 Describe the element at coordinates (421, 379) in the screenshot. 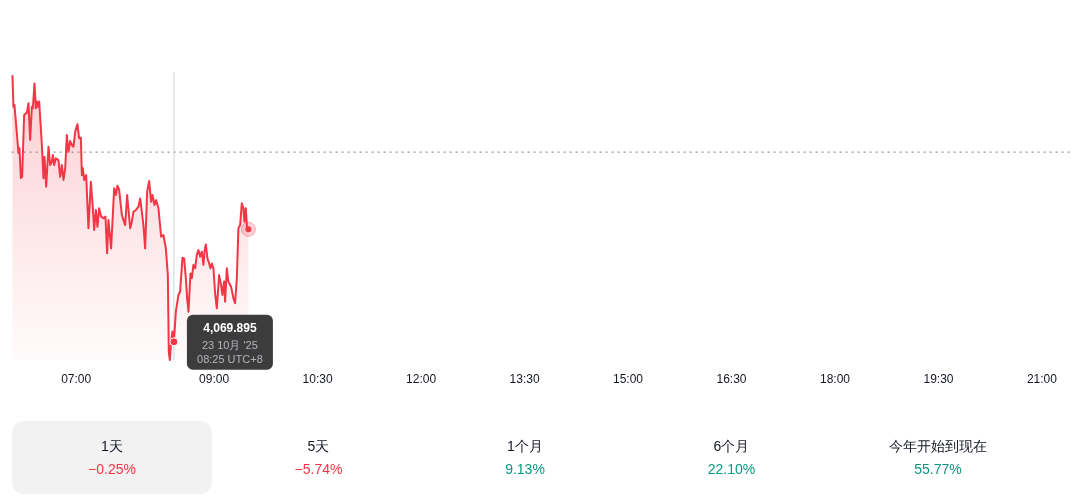

I see `x-tick-label: 12:00` at that location.